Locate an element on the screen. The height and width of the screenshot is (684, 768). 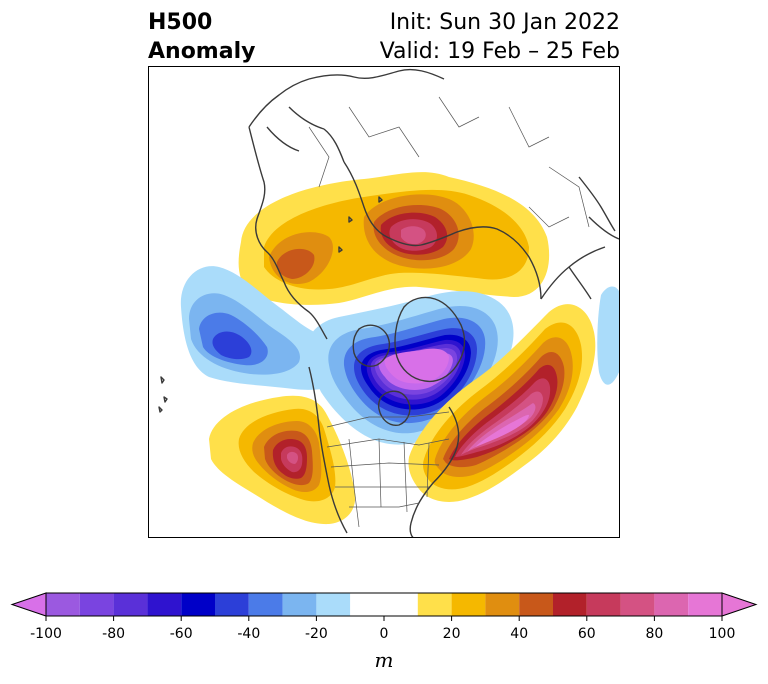
colorbar-unit-label: m is located at coordinates (384, 660).